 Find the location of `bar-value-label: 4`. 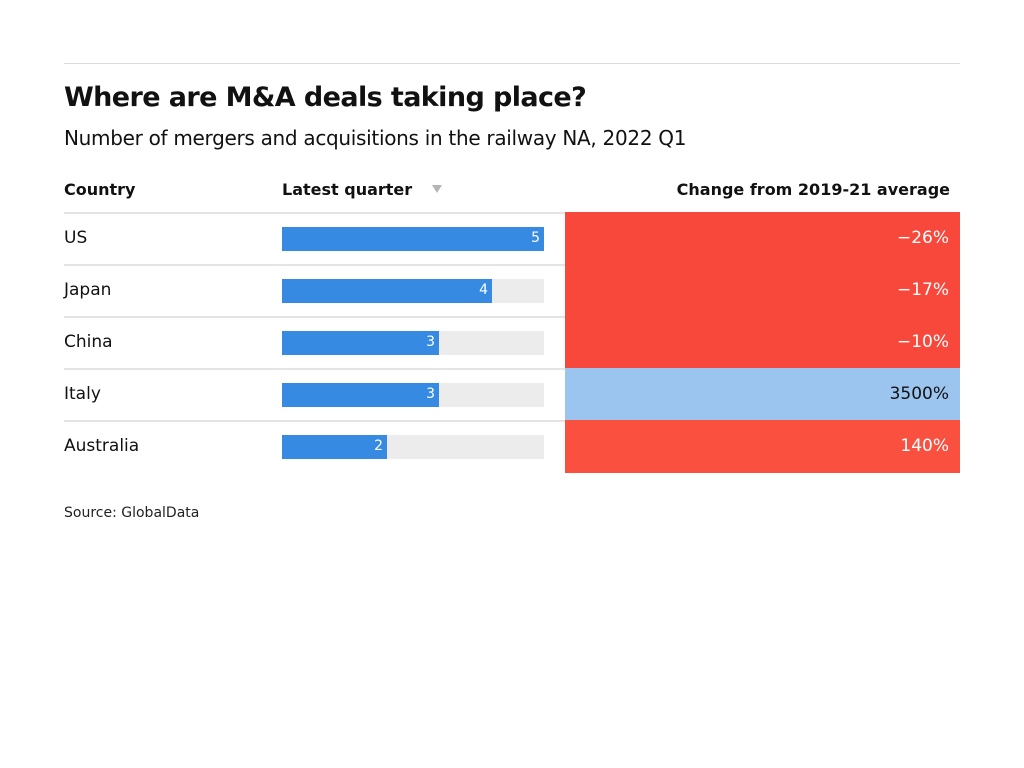

bar-value-label: 4 is located at coordinates (483, 290).